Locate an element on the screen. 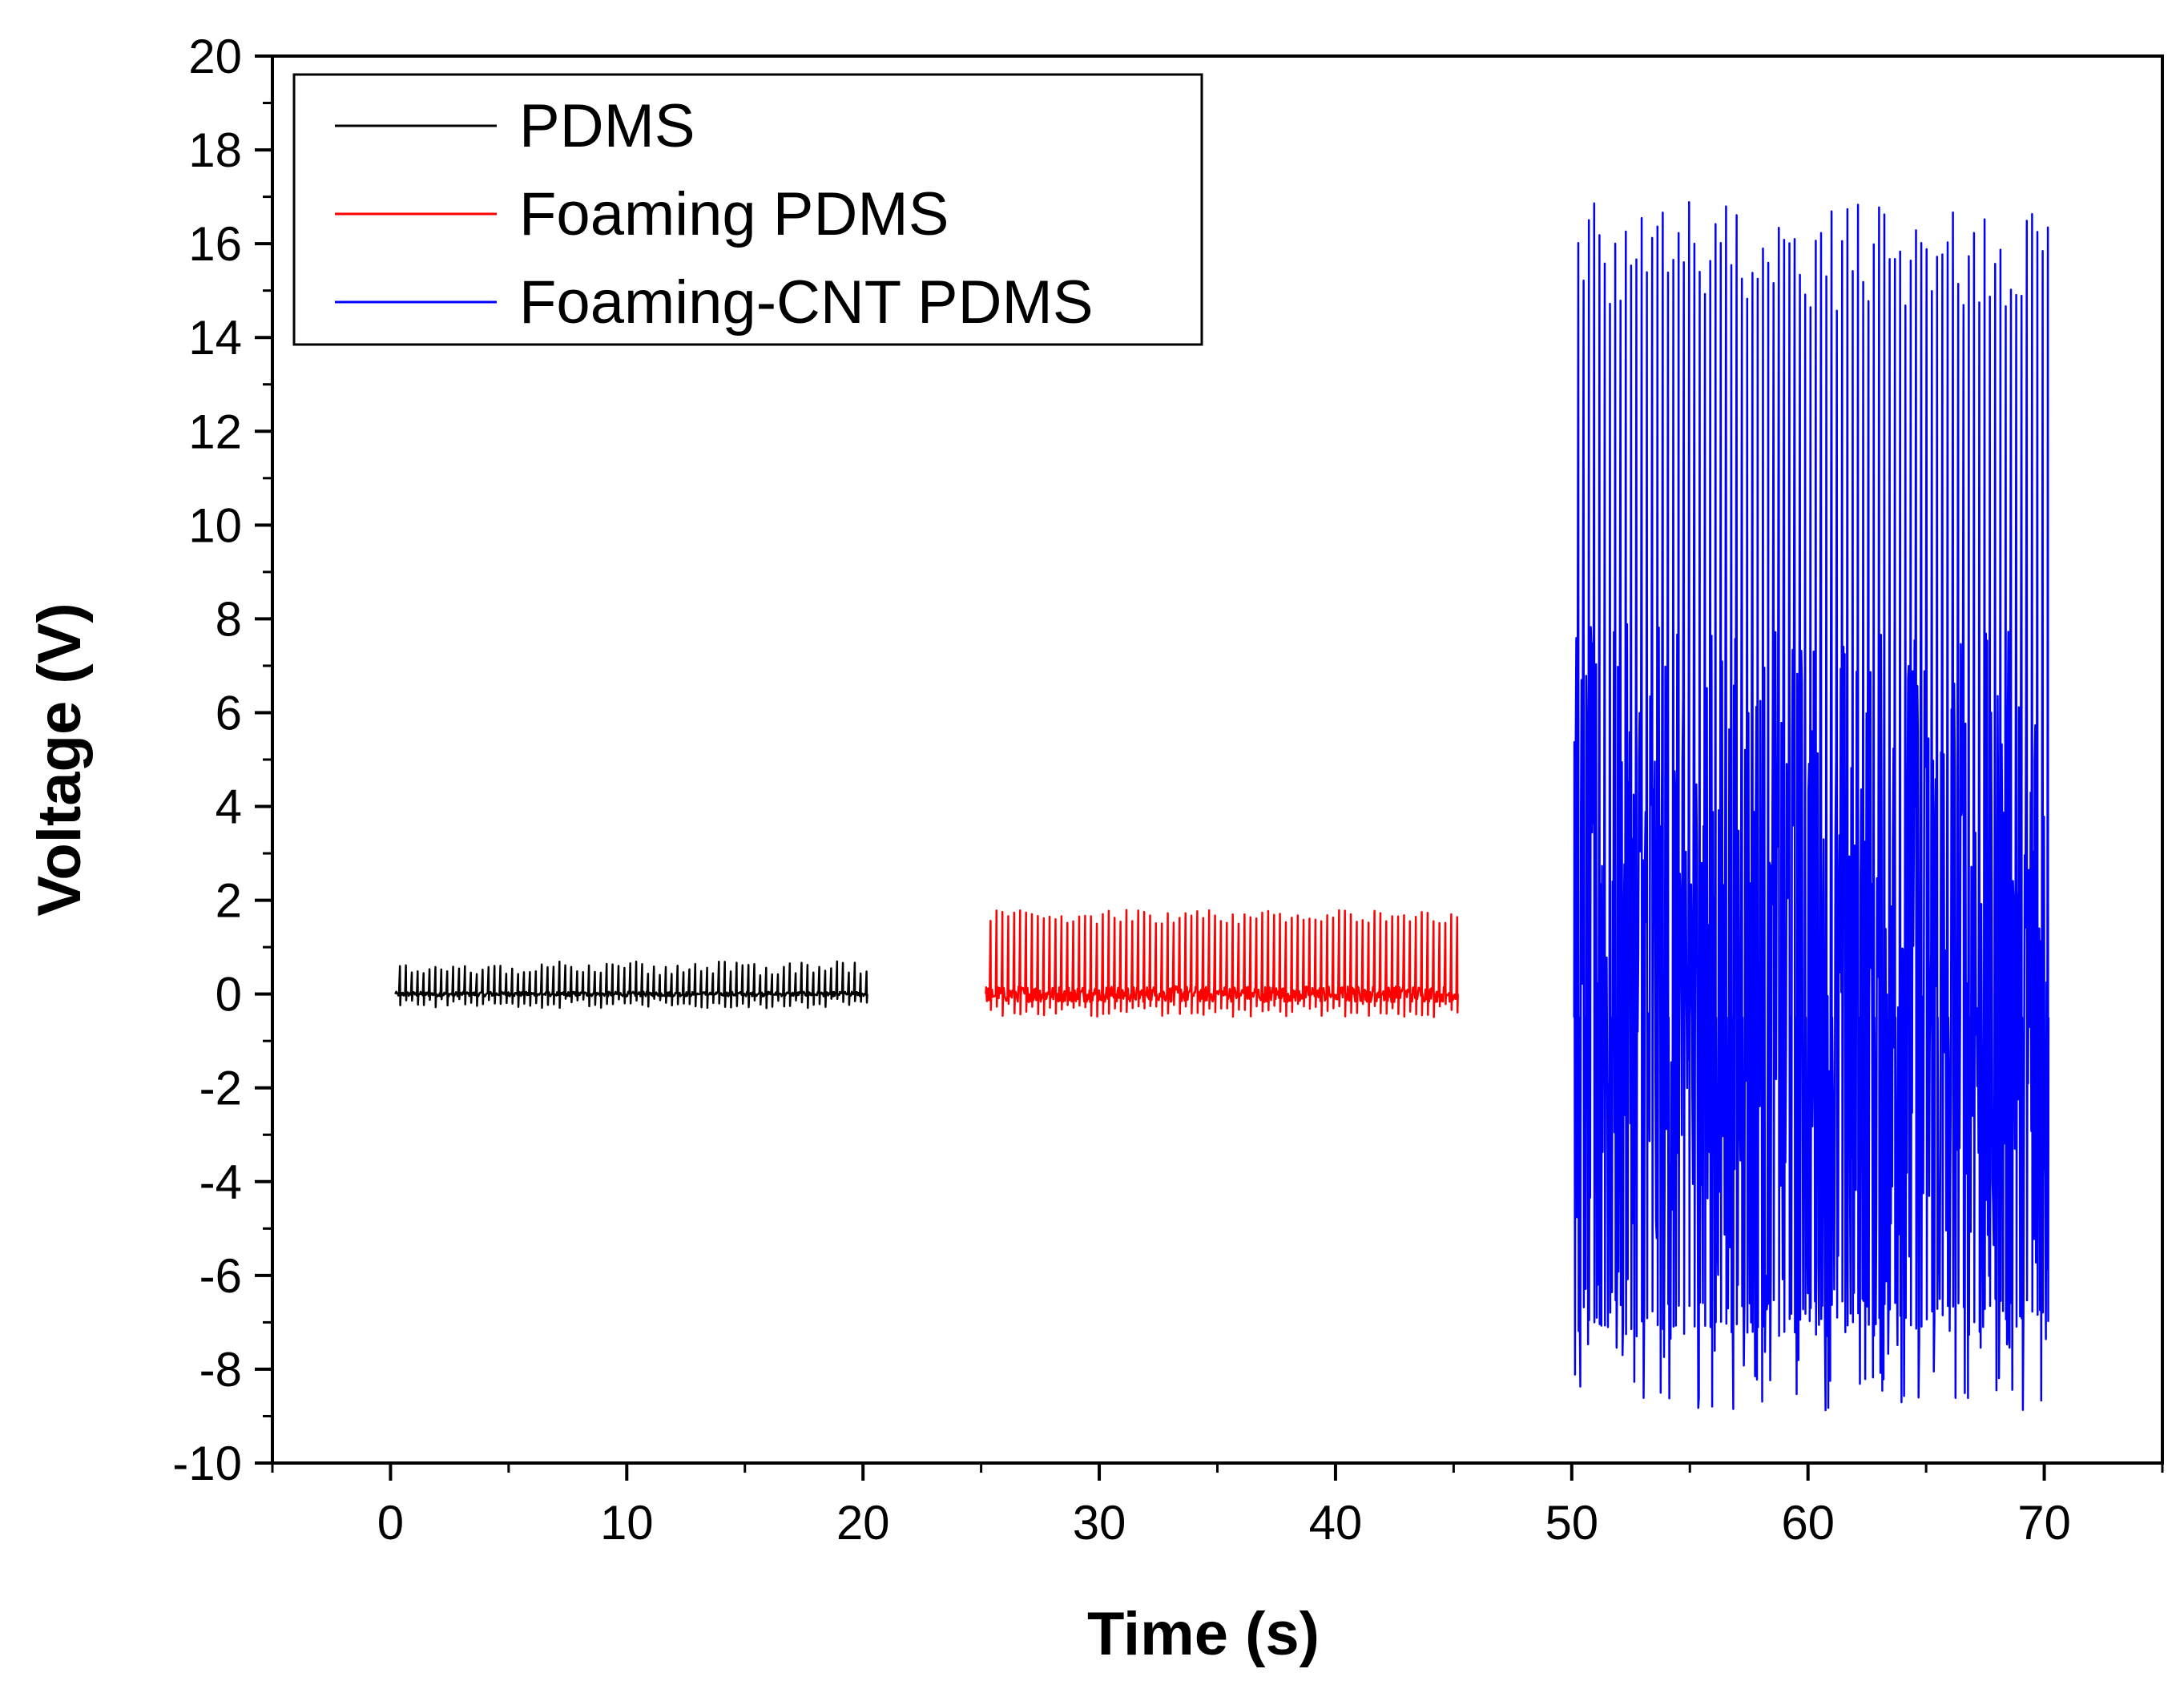  y-tick-label: 4 is located at coordinates (229, 807).